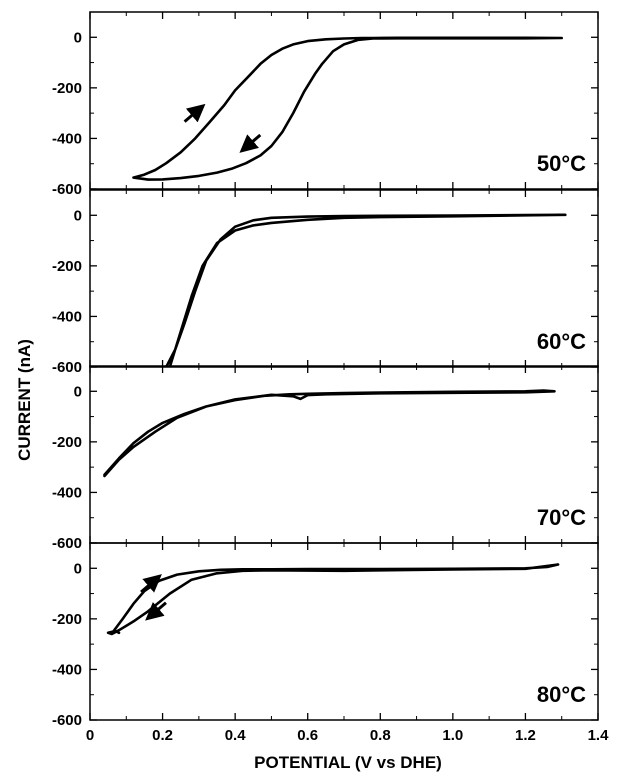 The height and width of the screenshot is (780, 621). I want to click on x-axis-title: POTENTIAL (V vs DHE), so click(348, 762).